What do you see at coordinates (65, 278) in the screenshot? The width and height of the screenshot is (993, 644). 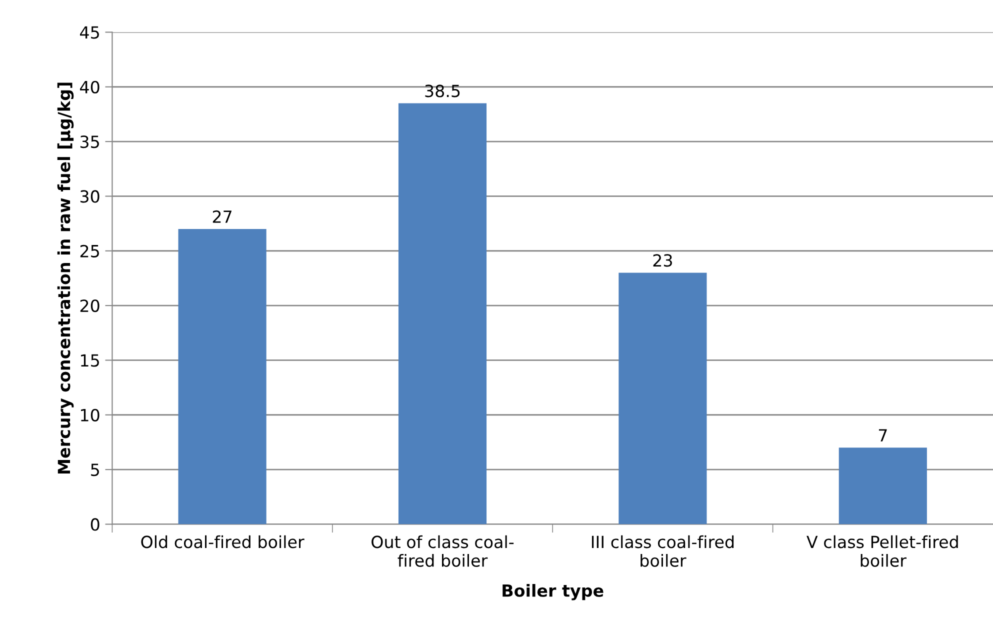 I see `y-axis-title: Mercury concentration in raw fuel [µg/kg]` at bounding box center [65, 278].